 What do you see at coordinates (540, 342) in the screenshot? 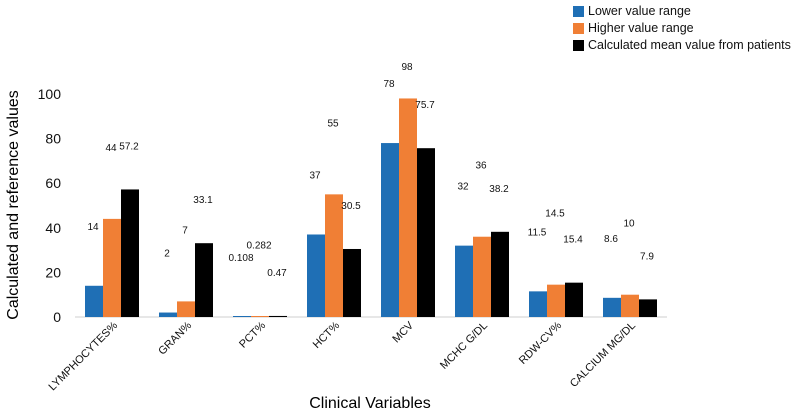
I see `x-tick-label-6: RDW-CV%` at bounding box center [540, 342].